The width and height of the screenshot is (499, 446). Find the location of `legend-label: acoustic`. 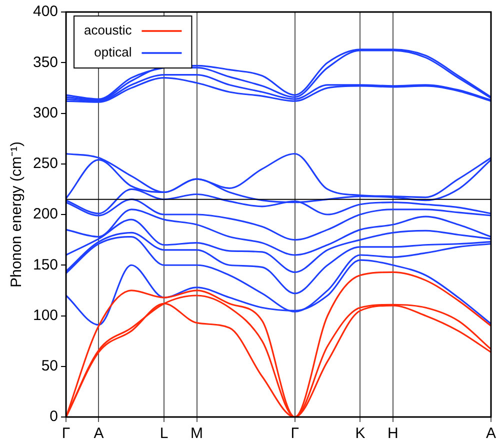

legend-label: acoustic is located at coordinates (108, 30).